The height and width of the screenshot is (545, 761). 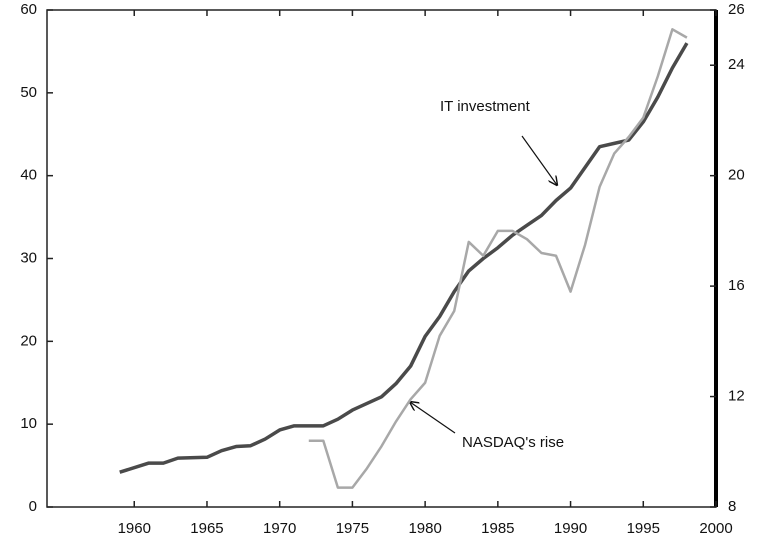 I want to click on x-tick-label: 1985, so click(x=497, y=528).